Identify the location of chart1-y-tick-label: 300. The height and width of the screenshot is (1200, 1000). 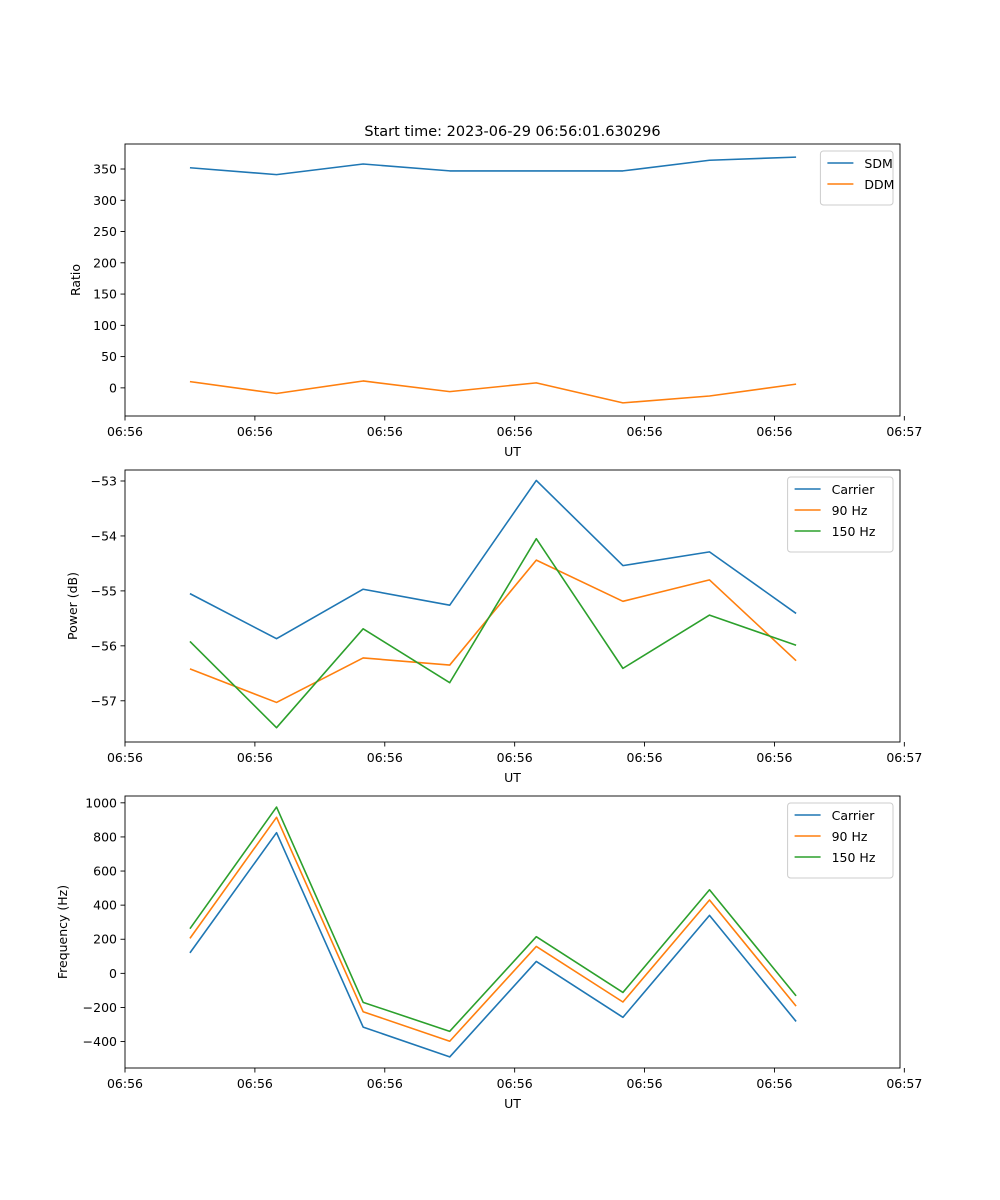
(105, 200).